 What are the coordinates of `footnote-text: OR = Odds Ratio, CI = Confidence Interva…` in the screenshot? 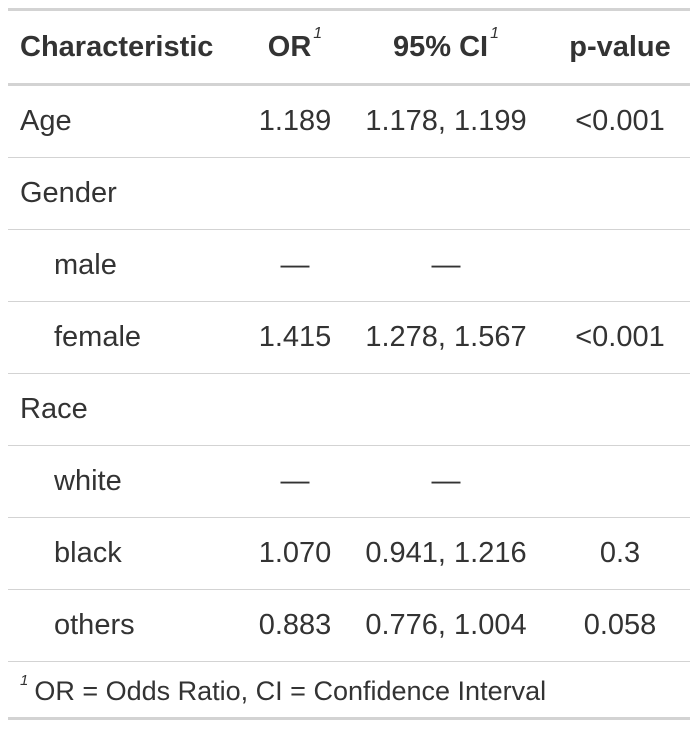 It's located at (290, 691).